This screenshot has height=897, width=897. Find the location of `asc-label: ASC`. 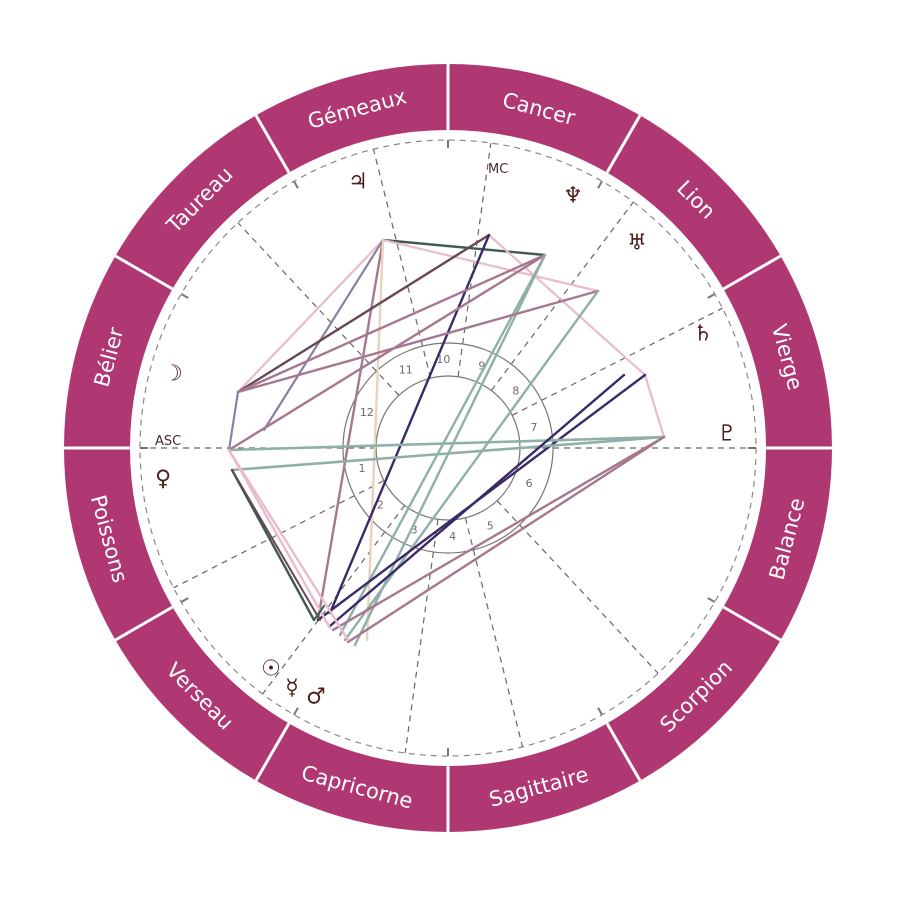

asc-label: ASC is located at coordinates (168, 441).